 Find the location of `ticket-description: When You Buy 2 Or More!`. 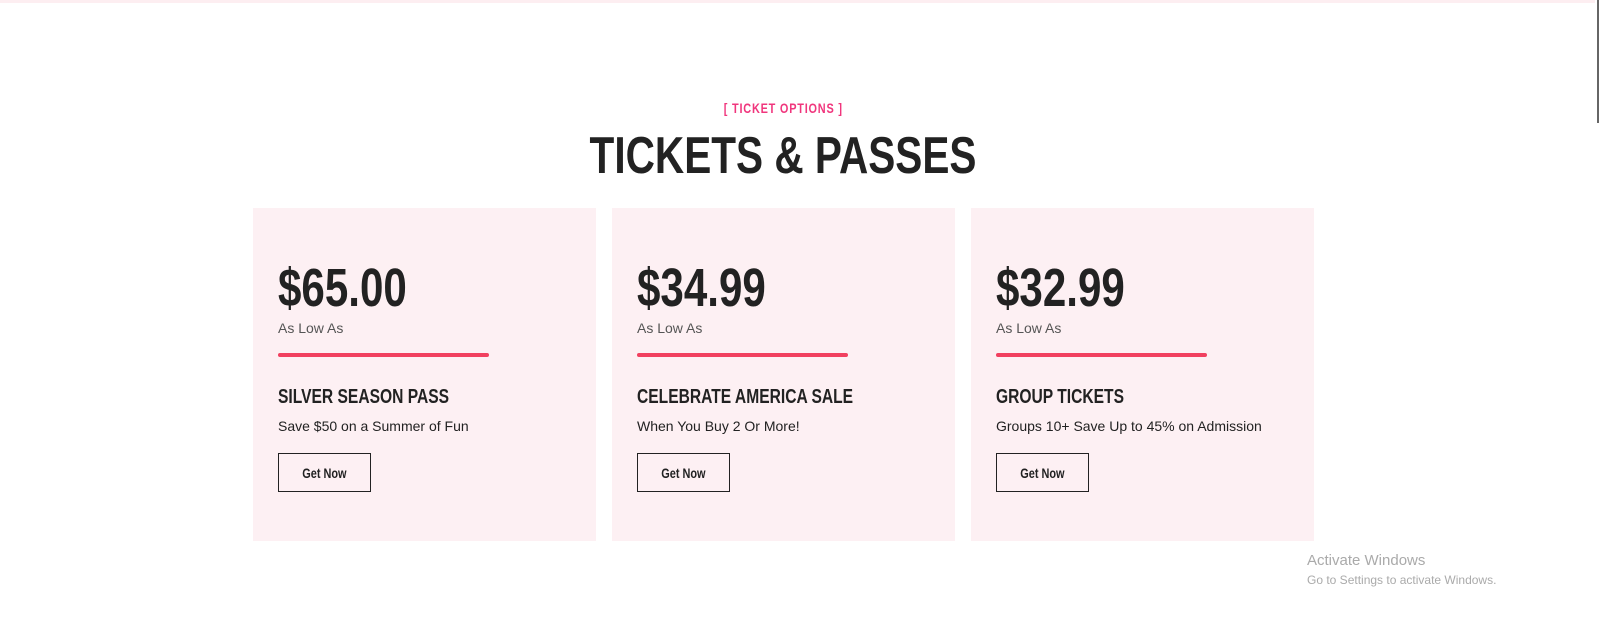

ticket-description: When You Buy 2 Or More! is located at coordinates (718, 426).